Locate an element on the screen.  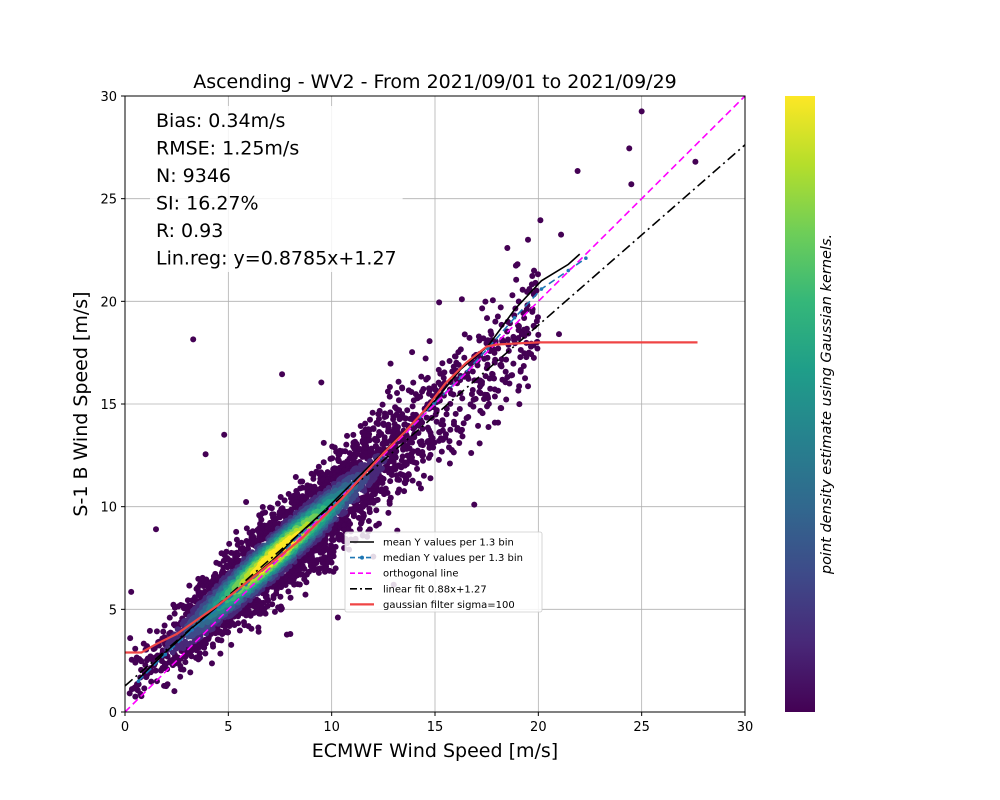
x-tick-label-2: 10 is located at coordinates (331, 727).